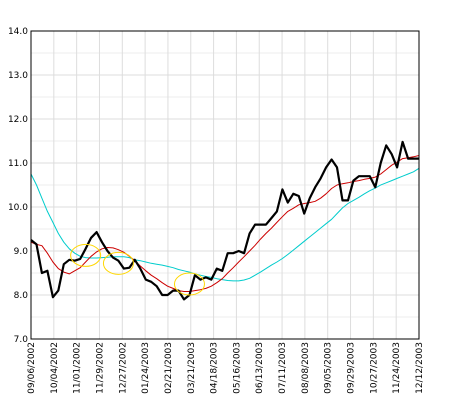 The width and height of the screenshot is (450, 400). I want to click on y-axis-ticks: 7.0 8.0 9.0 10.0 11.0 12.0 13.0 14.0, so click(18, 186).